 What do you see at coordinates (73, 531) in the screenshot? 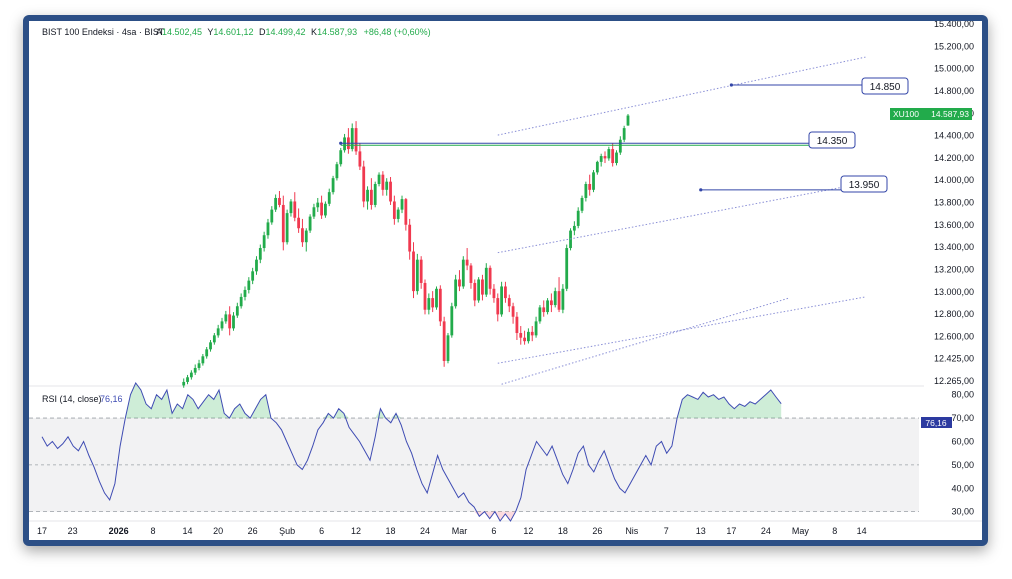
I see `time-axis-tick: 23` at bounding box center [73, 531].